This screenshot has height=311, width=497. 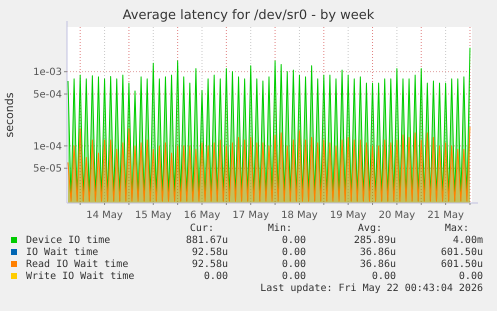 What do you see at coordinates (47, 169) in the screenshot?
I see `y-tick-label: 5e-05` at bounding box center [47, 169].